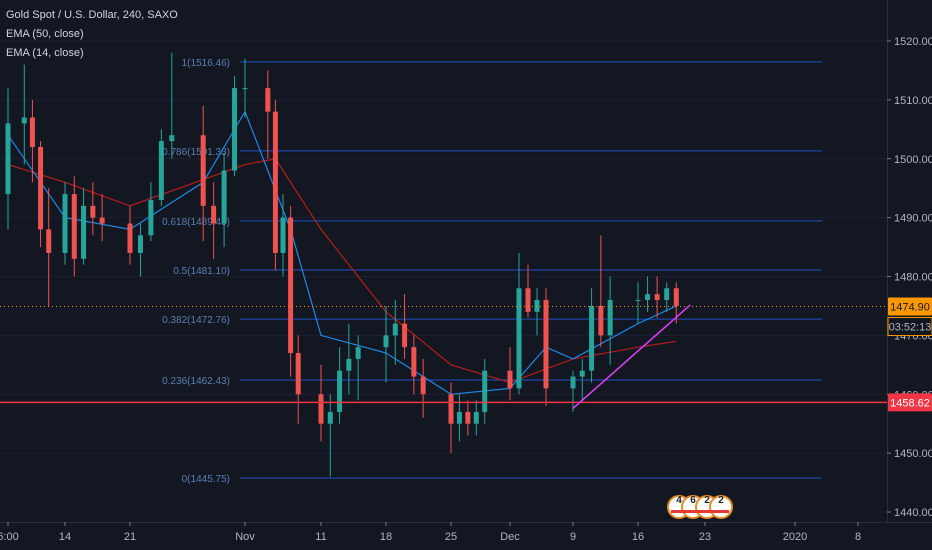 This screenshot has height=550, width=932. Describe the element at coordinates (130, 537) in the screenshot. I see `x-tick-label: 21` at that location.